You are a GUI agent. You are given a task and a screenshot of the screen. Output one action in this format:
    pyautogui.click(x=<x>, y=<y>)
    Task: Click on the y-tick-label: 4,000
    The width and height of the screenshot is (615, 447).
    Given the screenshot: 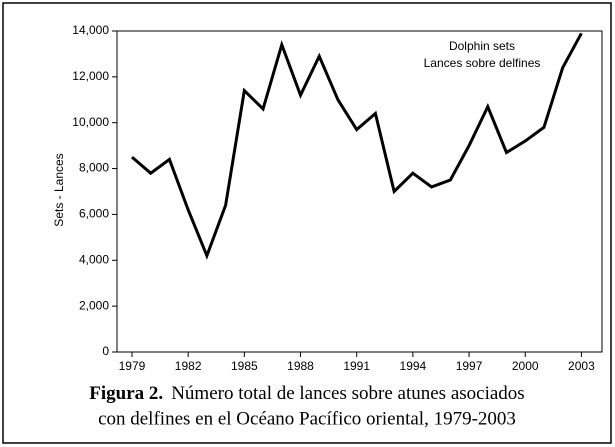 What is the action you would take?
    pyautogui.click(x=94, y=259)
    